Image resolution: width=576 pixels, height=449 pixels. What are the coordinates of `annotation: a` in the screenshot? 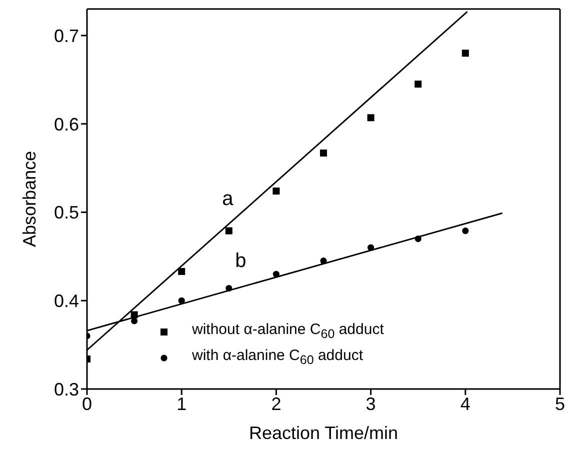 It's located at (228, 199).